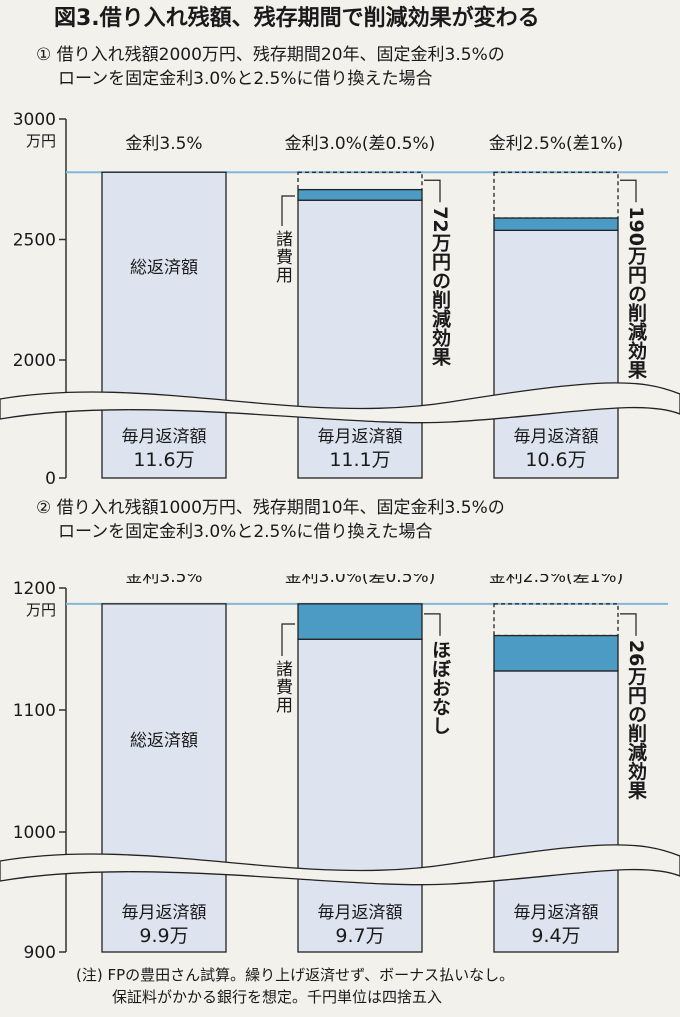 Image resolution: width=680 pixels, height=1017 pixels. Describe the element at coordinates (297, 18) in the screenshot. I see `figure-title: 図3.借り入れ残額、残存期間で削減効果が変わる` at that location.